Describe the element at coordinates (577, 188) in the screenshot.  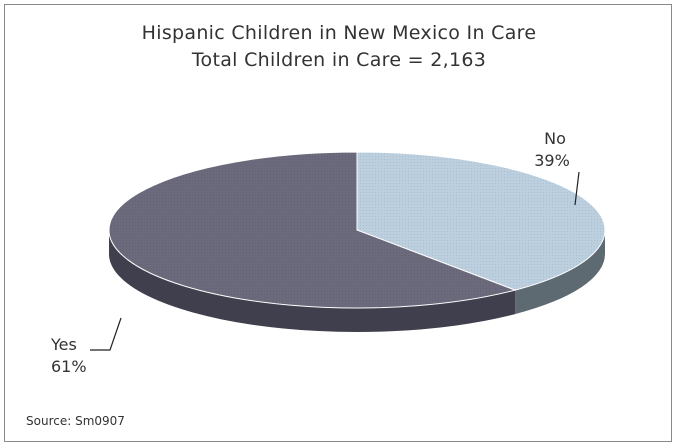
I see `leader-line-no` at that location.